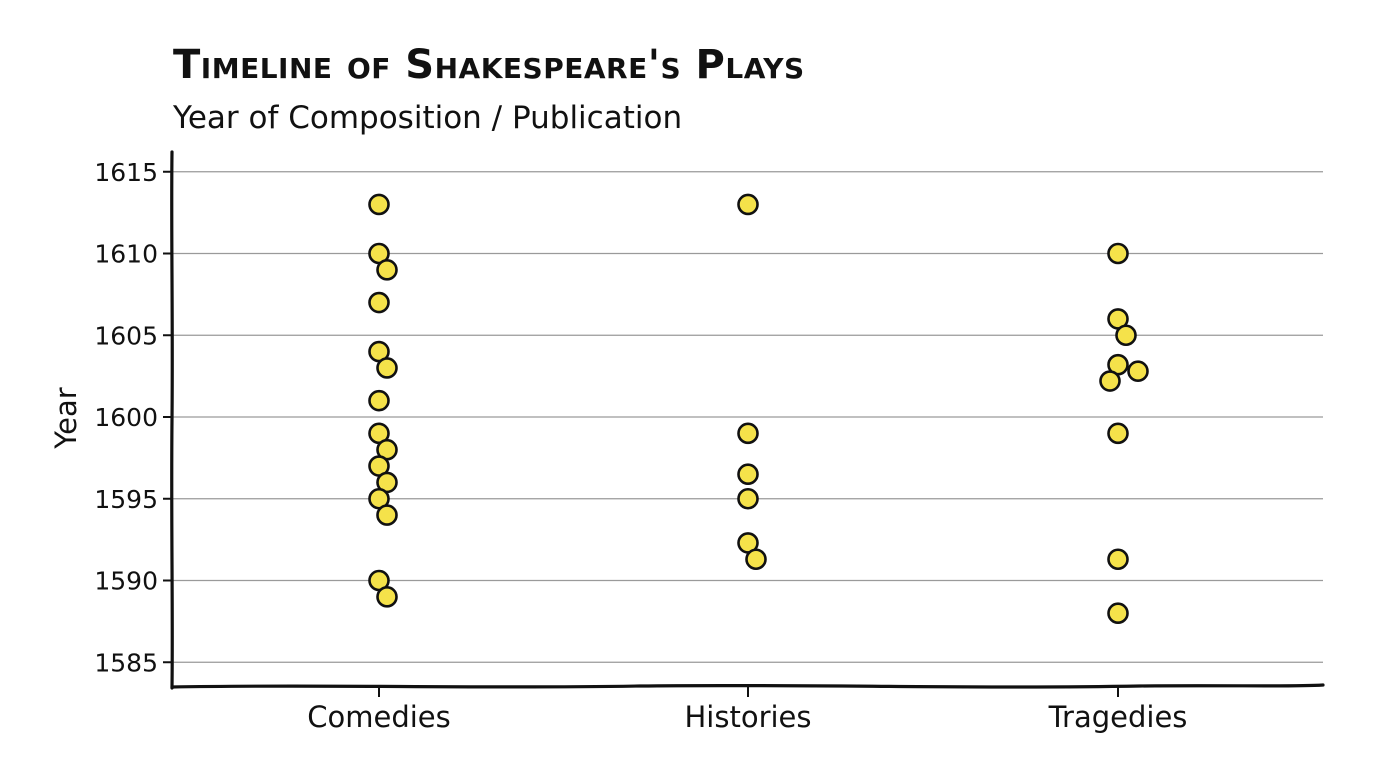  What do you see at coordinates (428, 118) in the screenshot?
I see `chart-subtitle: Year of Composition / Publication` at bounding box center [428, 118].